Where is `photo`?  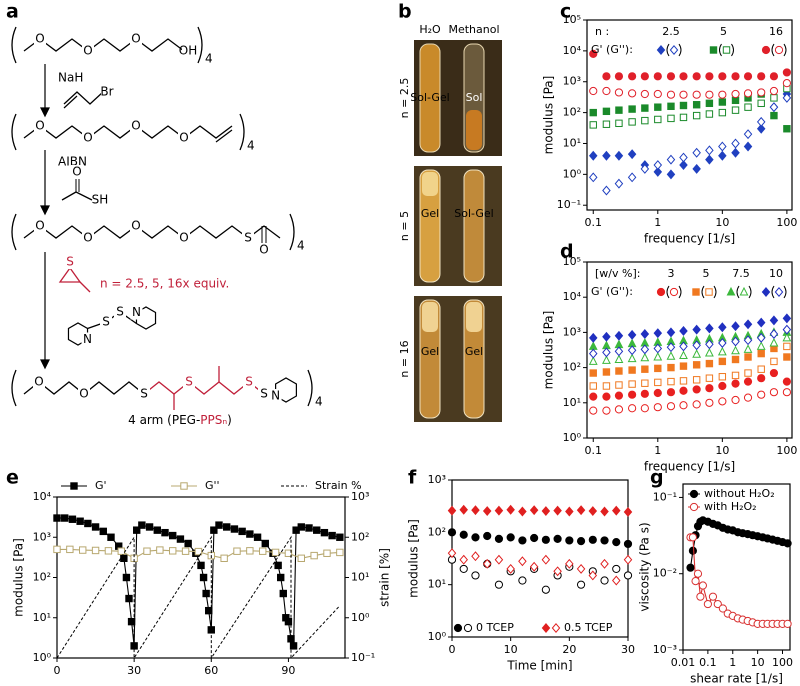 photo is located at coordinates (458, 359).